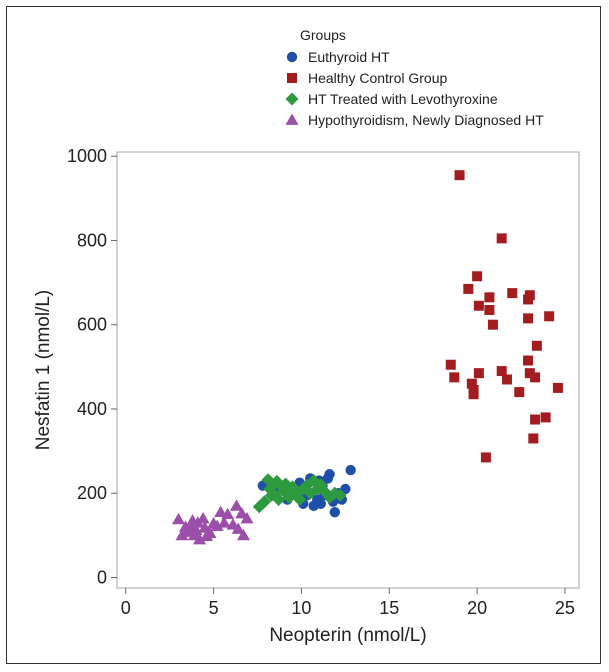  Describe the element at coordinates (92, 493) in the screenshot. I see `y-tick-label: 200` at that location.